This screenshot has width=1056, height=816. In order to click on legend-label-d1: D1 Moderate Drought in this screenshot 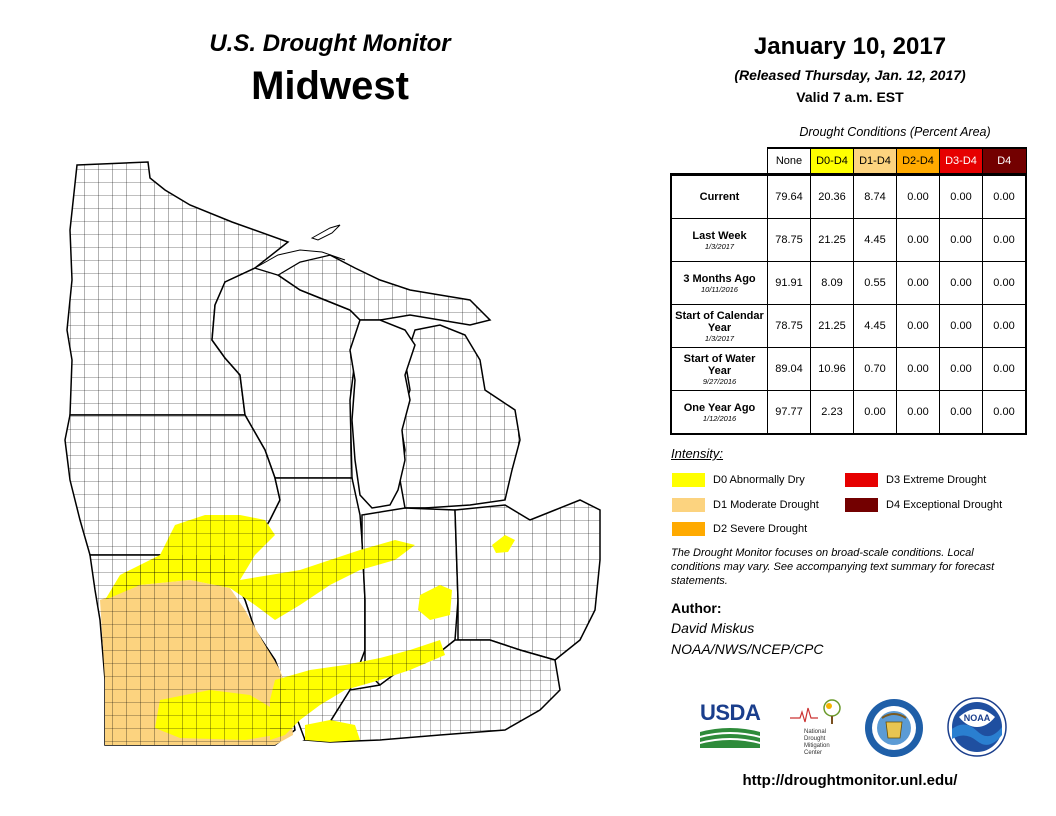, I will do `click(766, 505)`.